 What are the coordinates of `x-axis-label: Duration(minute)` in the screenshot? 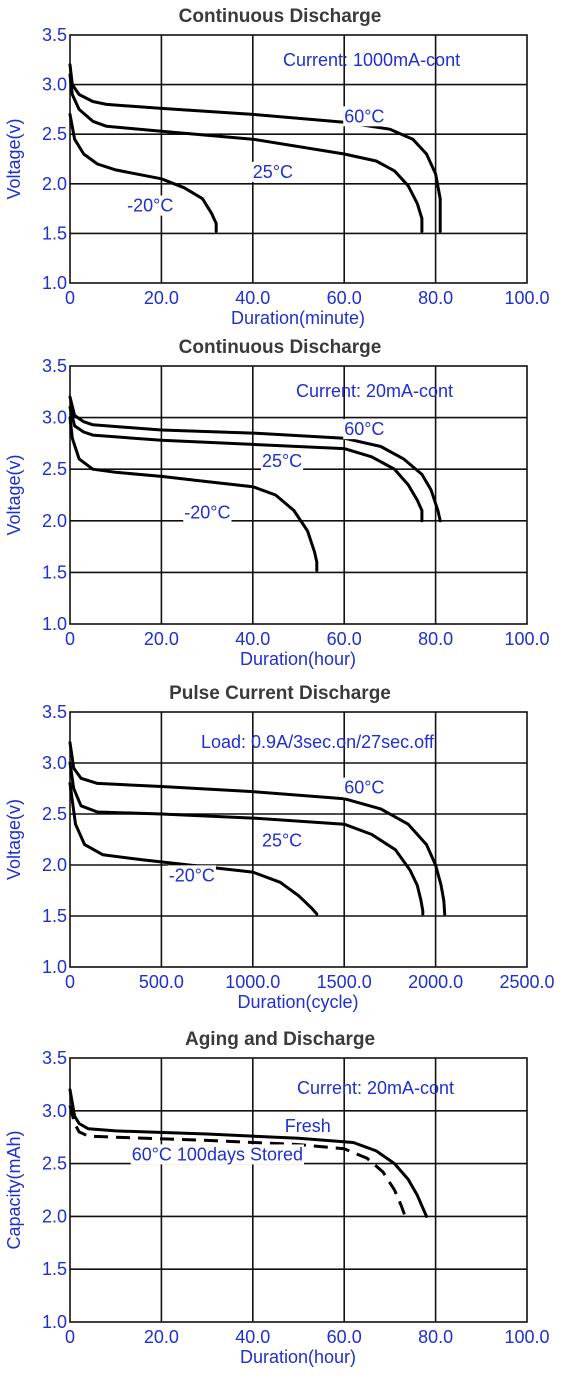 It's located at (298, 318).